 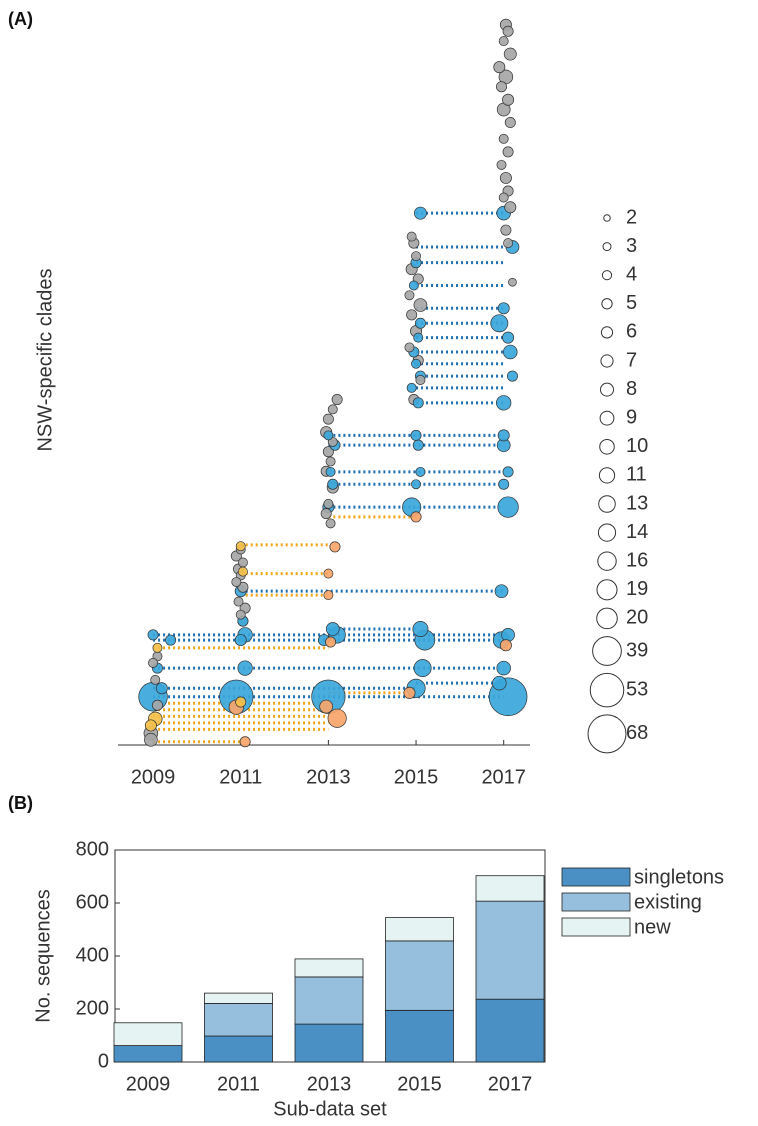 I want to click on size-legend-label: 11, so click(x=636, y=475).